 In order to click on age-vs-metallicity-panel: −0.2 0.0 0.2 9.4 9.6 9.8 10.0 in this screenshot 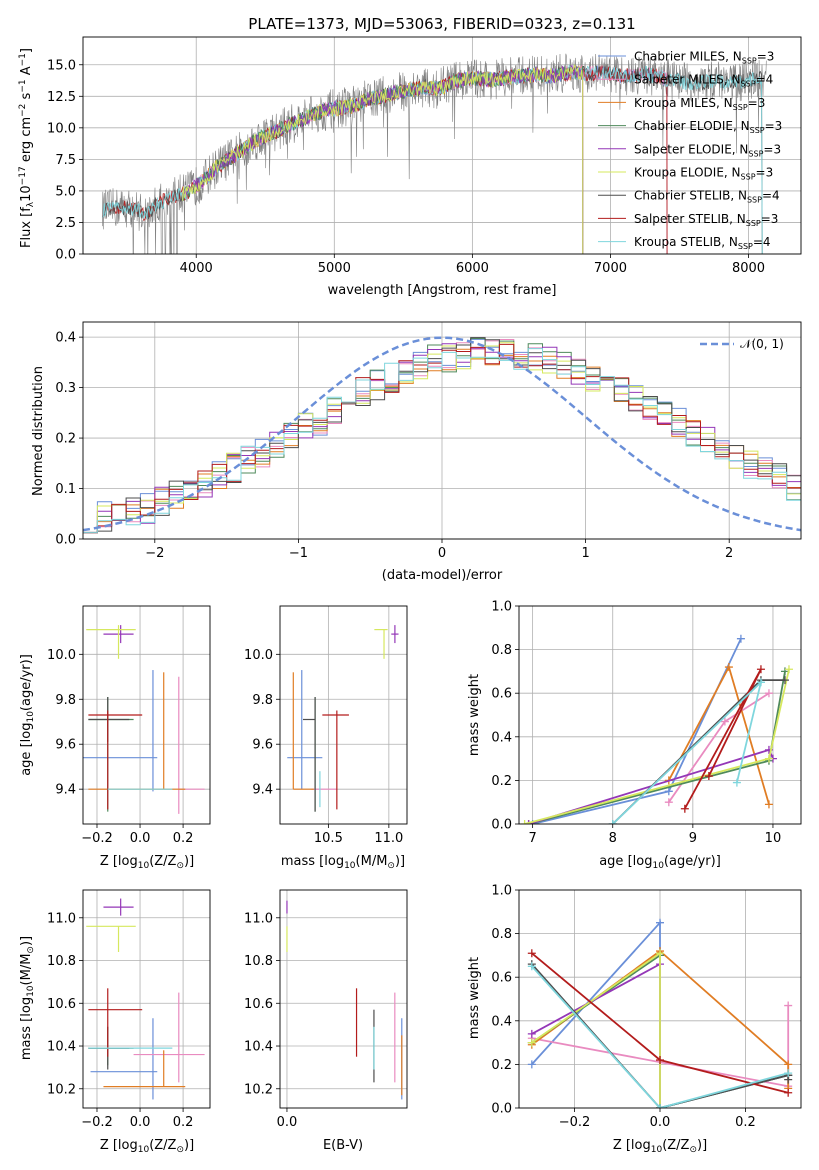, I will do `click(129, 725)`.